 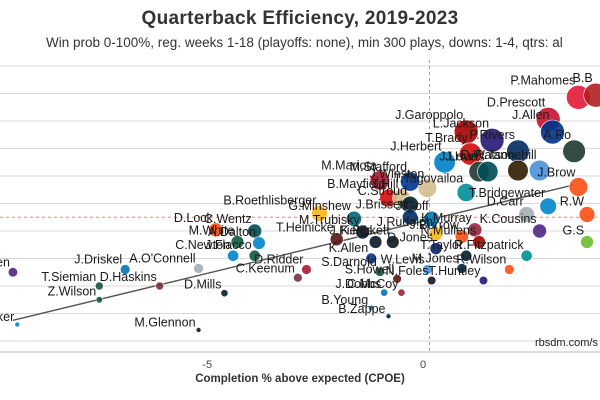 What do you see at coordinates (5, 263) in the screenshot?
I see `data-label: B.Allen` at bounding box center [5, 263].